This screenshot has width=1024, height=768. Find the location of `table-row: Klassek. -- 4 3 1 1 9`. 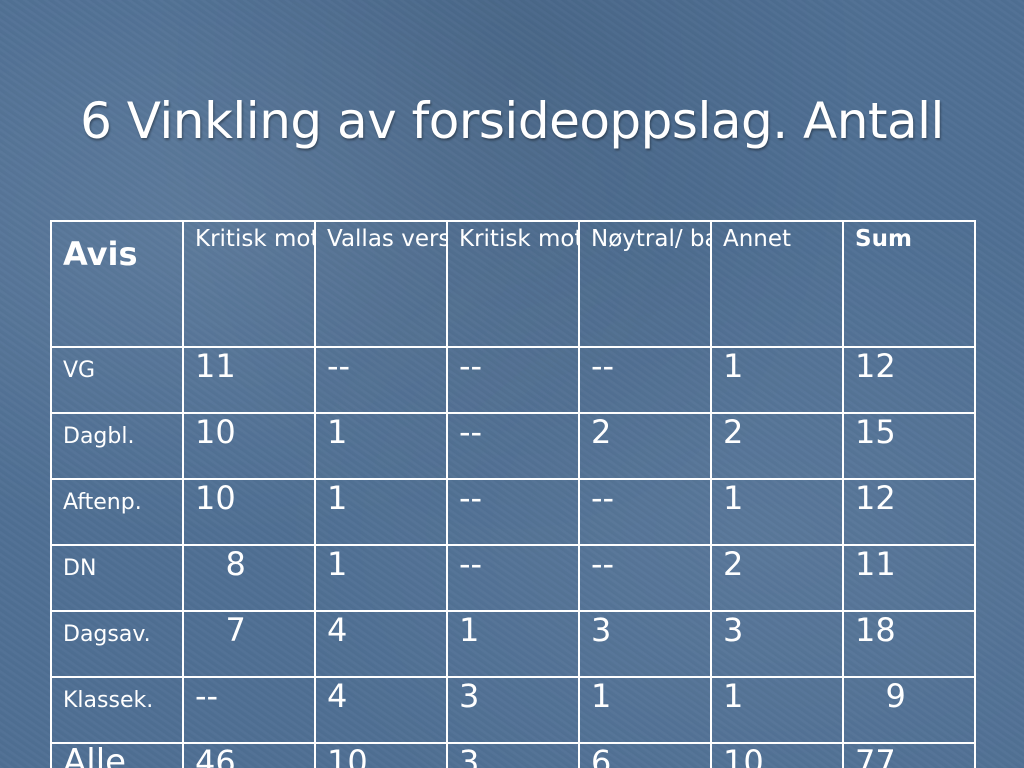

table-row: Klassek. -- 4 3 1 1 9 is located at coordinates (513, 710).